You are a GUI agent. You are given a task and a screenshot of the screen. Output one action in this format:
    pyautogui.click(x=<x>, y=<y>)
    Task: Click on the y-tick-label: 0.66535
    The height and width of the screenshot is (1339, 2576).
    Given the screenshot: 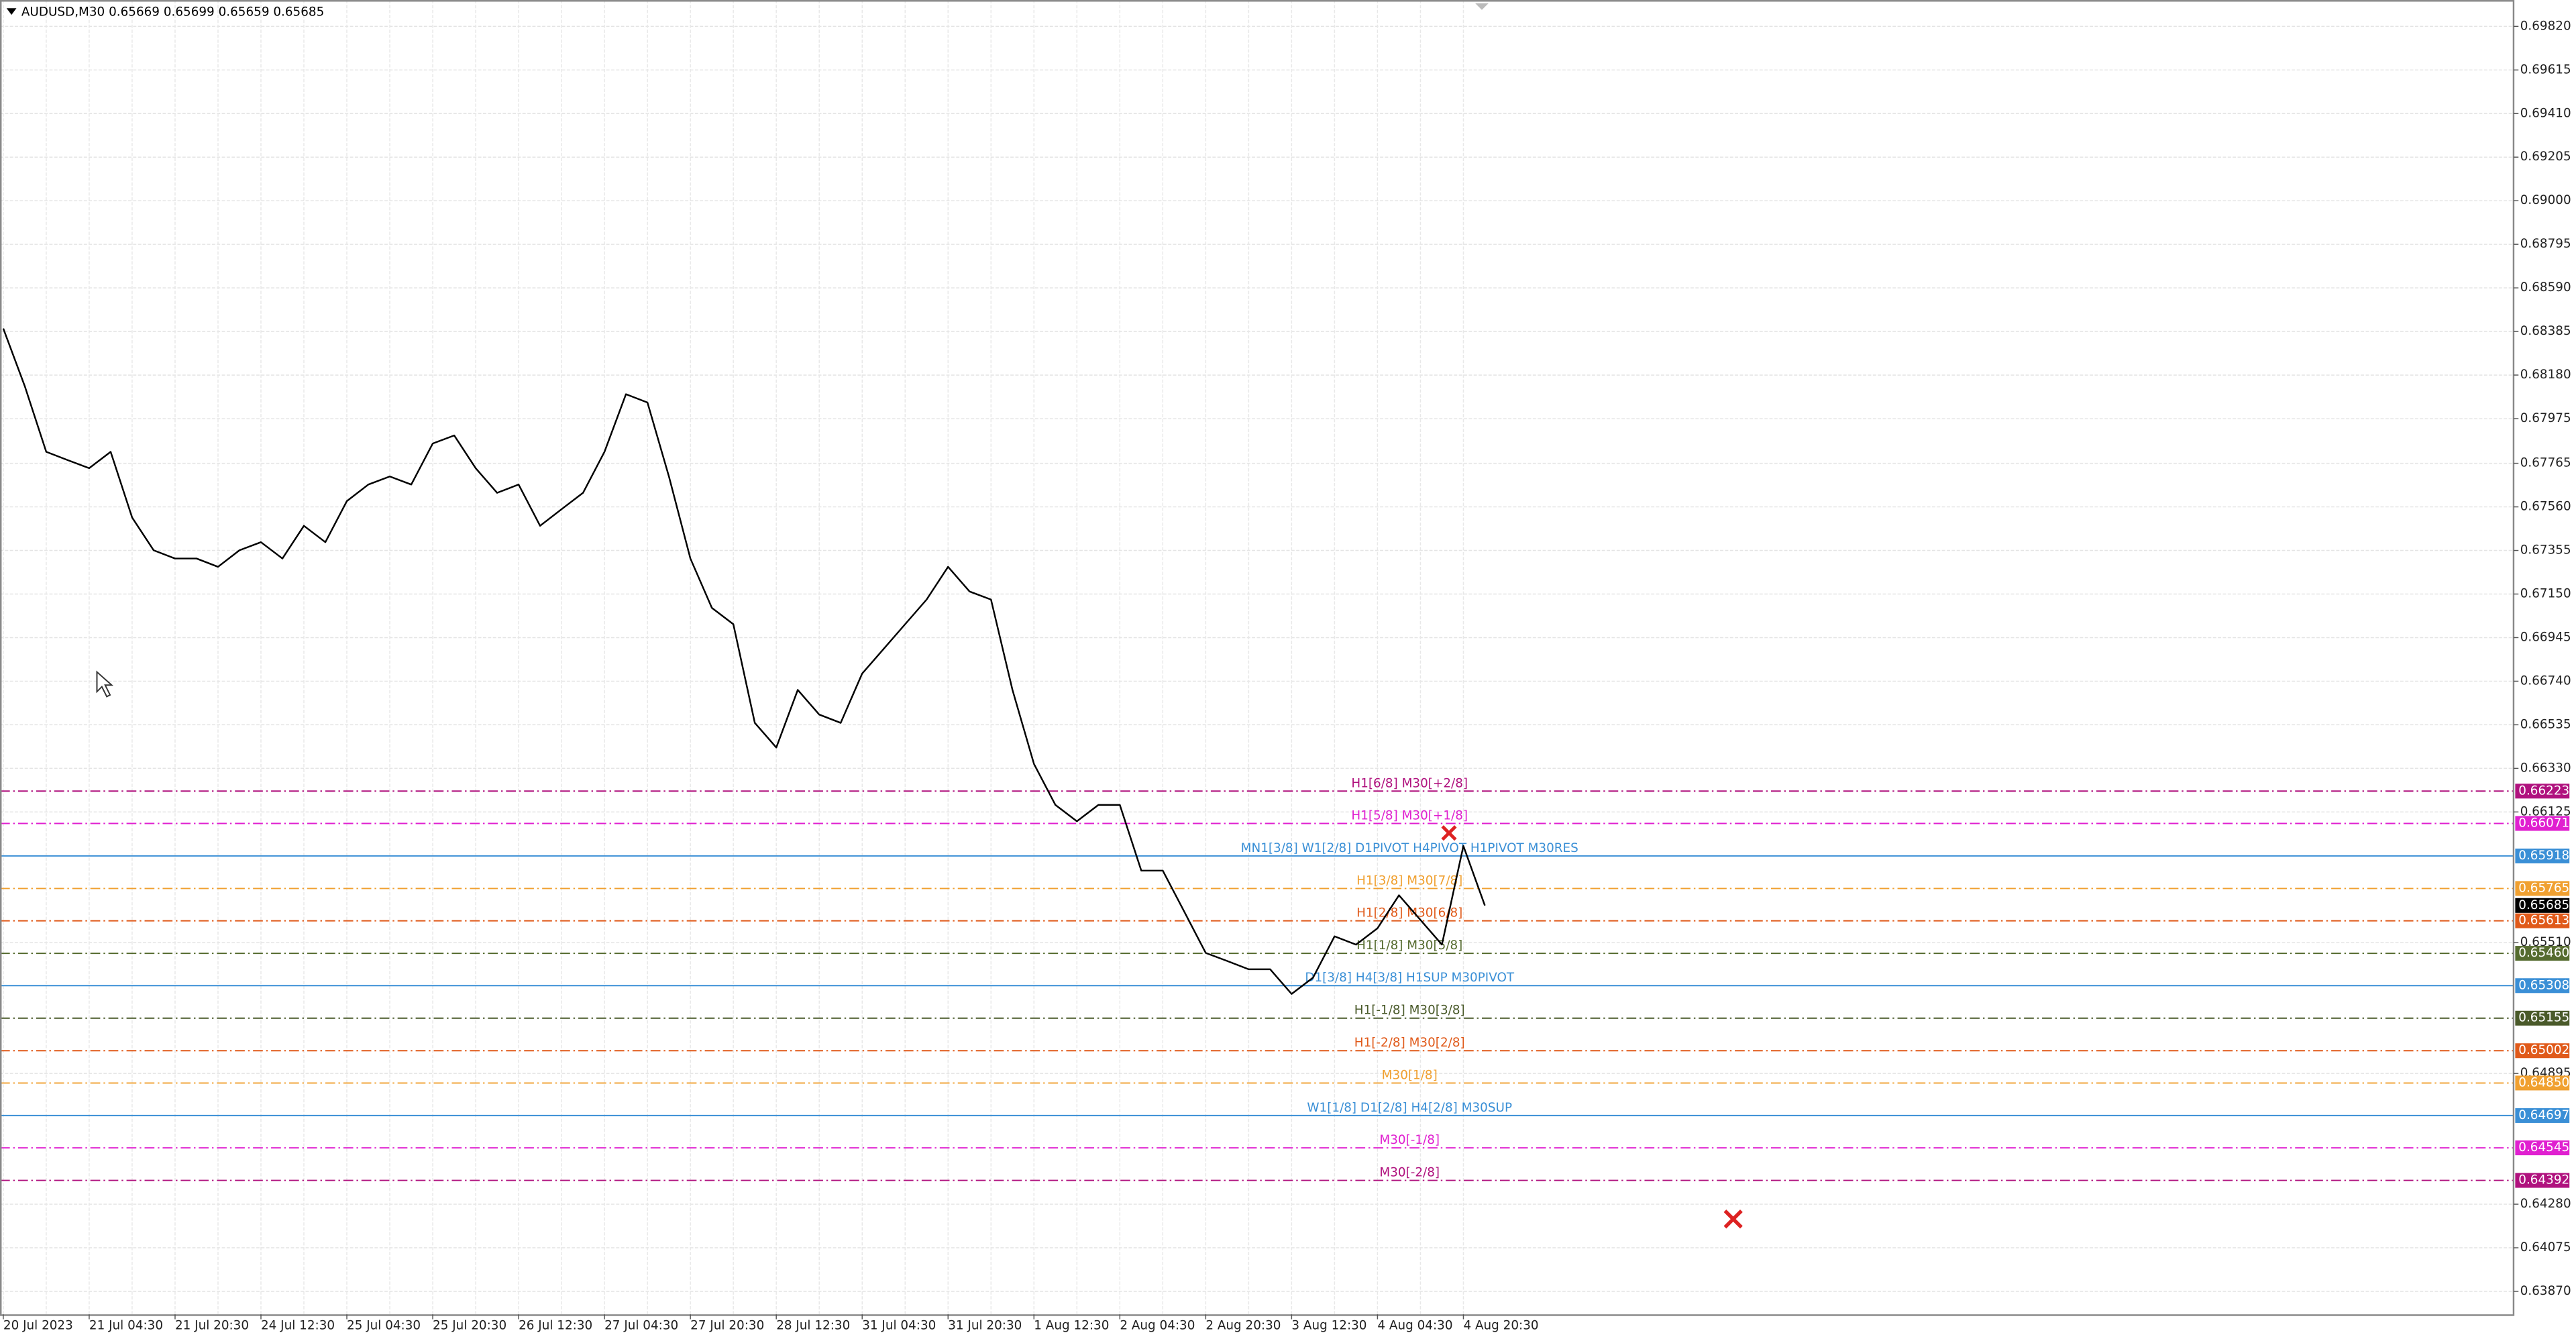 What is the action you would take?
    pyautogui.click(x=2545, y=724)
    